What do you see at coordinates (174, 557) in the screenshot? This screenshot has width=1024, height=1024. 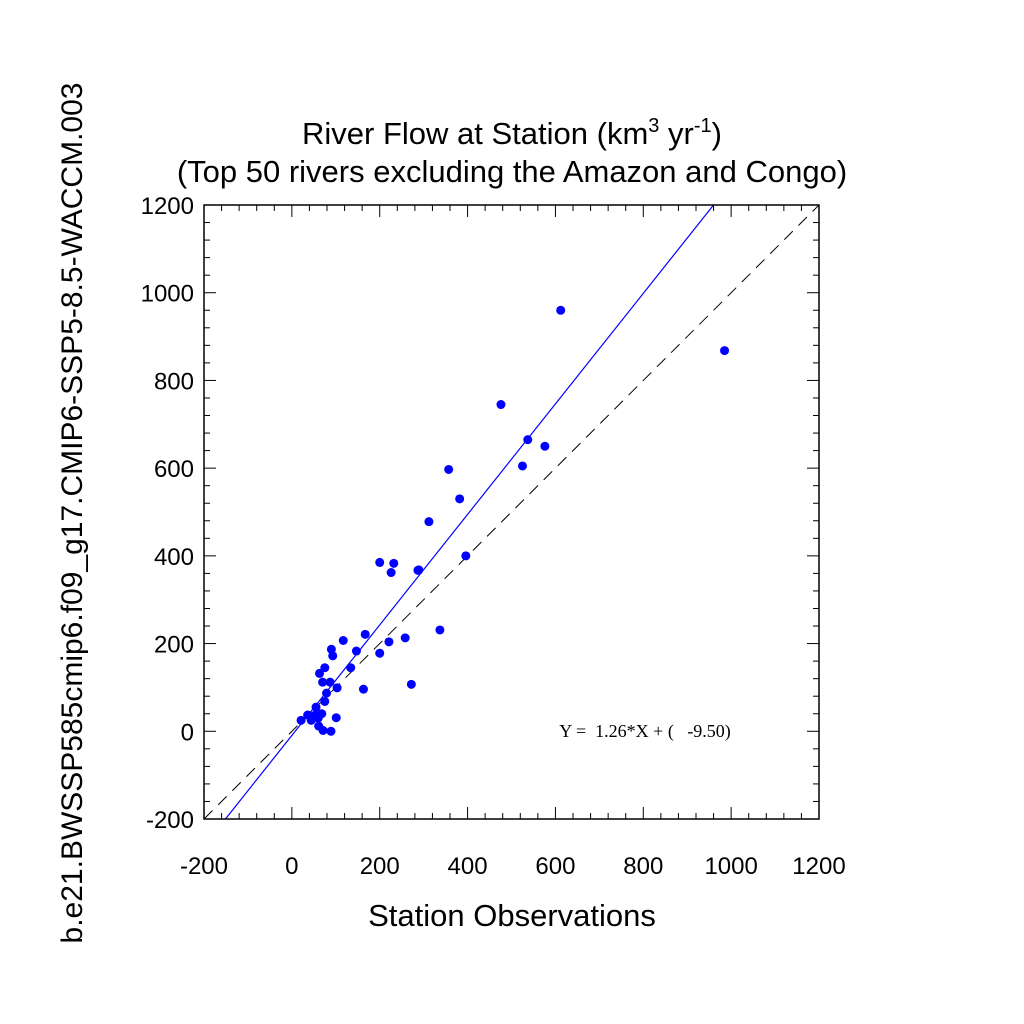 I see `y-tick-label: 400` at bounding box center [174, 557].